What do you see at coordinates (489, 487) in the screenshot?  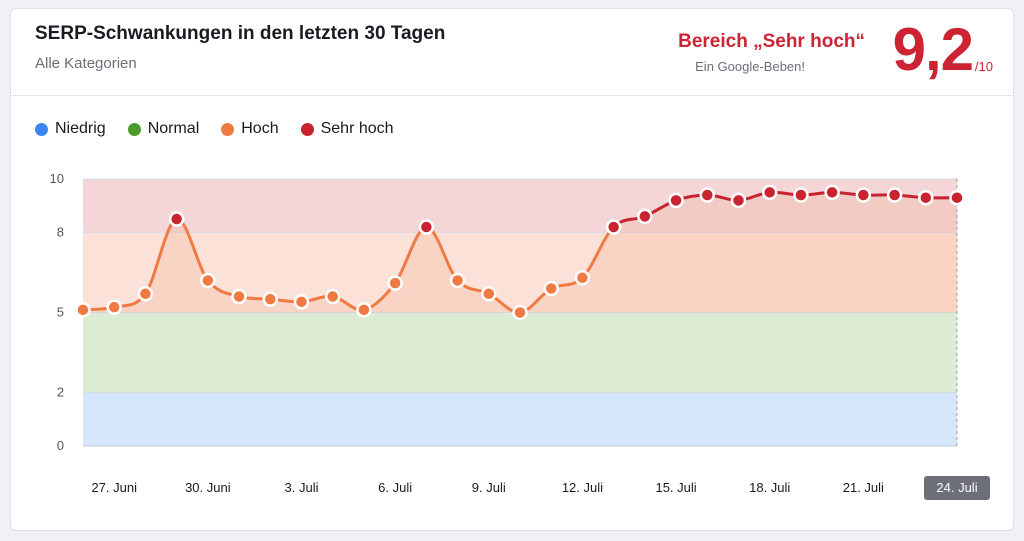 I see `x-tick-label: 9. Juli` at bounding box center [489, 487].